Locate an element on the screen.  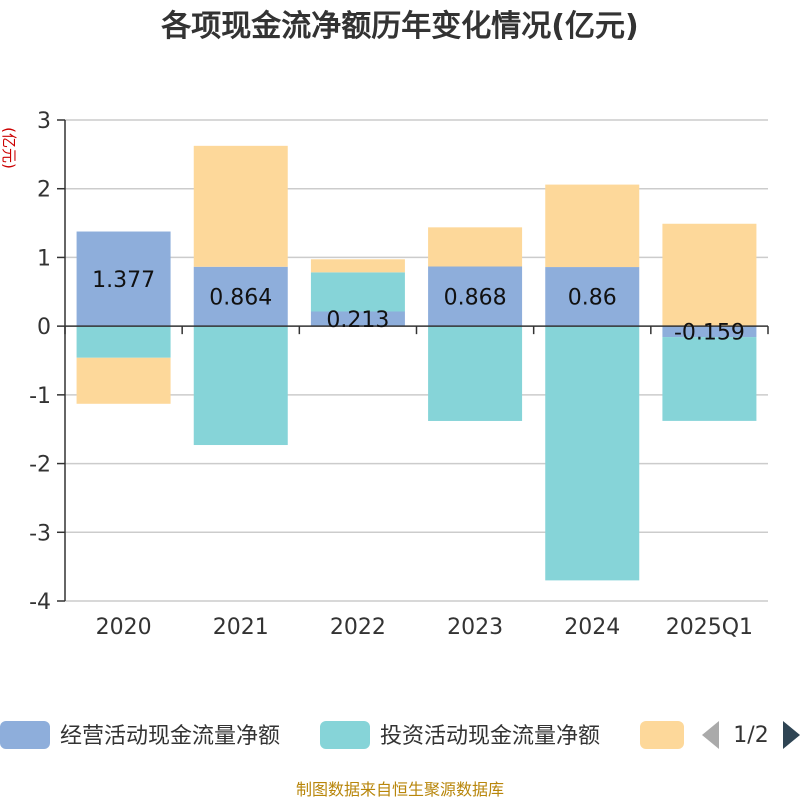
bar-series0-2023 is located at coordinates (475, 296).